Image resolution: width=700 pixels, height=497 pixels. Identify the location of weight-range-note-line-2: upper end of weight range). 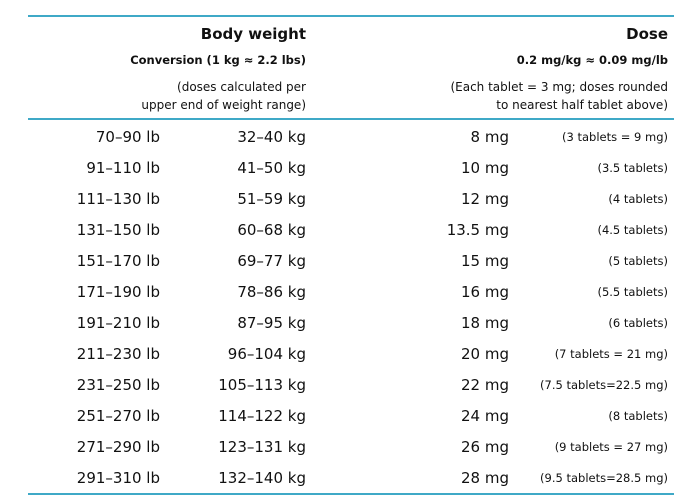
(223, 105).